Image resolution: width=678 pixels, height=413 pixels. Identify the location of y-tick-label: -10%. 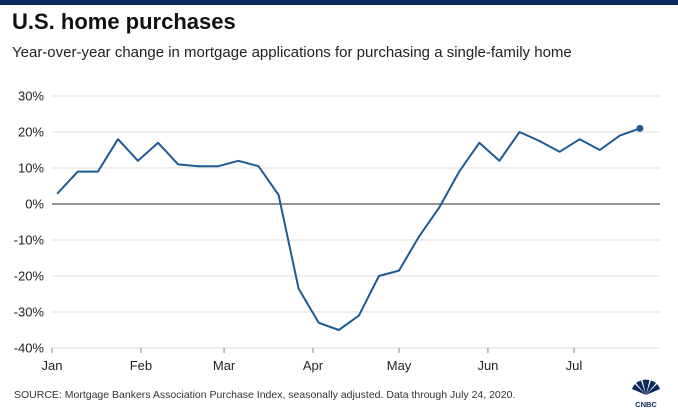
(29, 240).